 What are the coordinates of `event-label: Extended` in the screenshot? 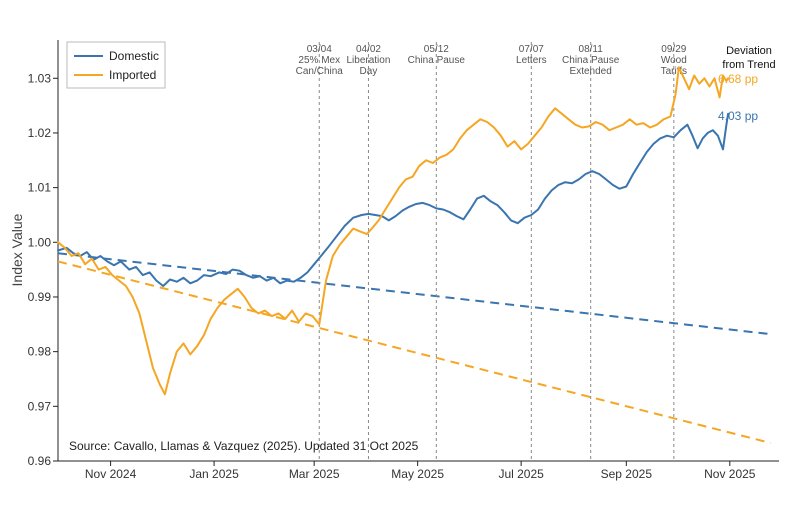 It's located at (591, 71).